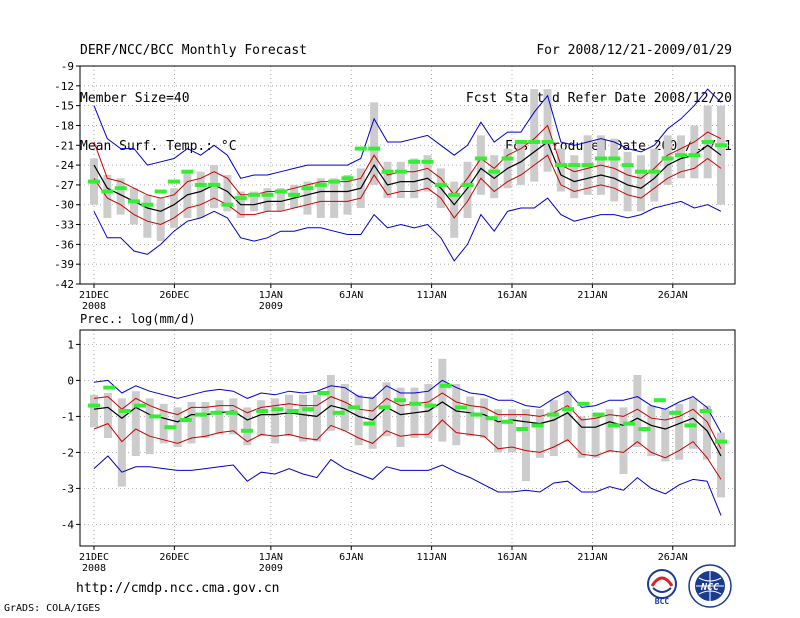 The width and height of the screenshot is (800, 618). What do you see at coordinates (64, 165) in the screenshot?
I see `temperature-ytick-label: -24` at bounding box center [64, 165].